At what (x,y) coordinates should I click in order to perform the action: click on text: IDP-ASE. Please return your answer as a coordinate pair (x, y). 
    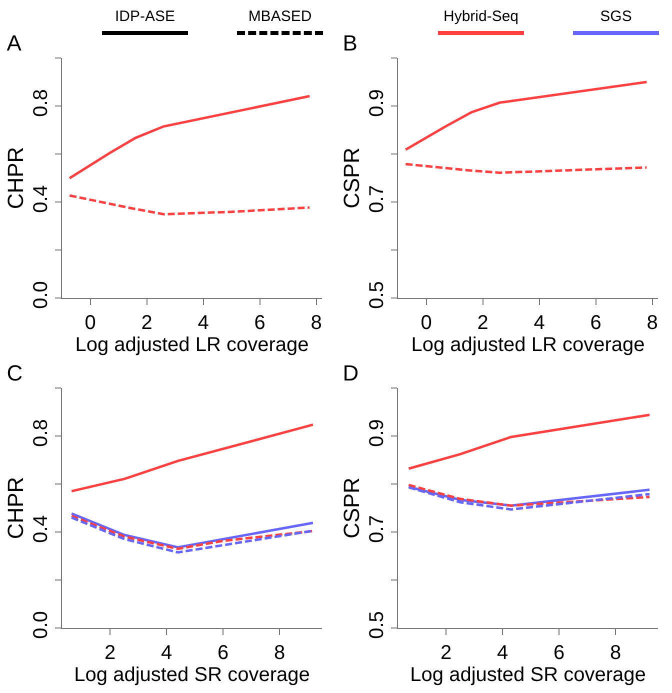
    Looking at the image, I should click on (145, 16).